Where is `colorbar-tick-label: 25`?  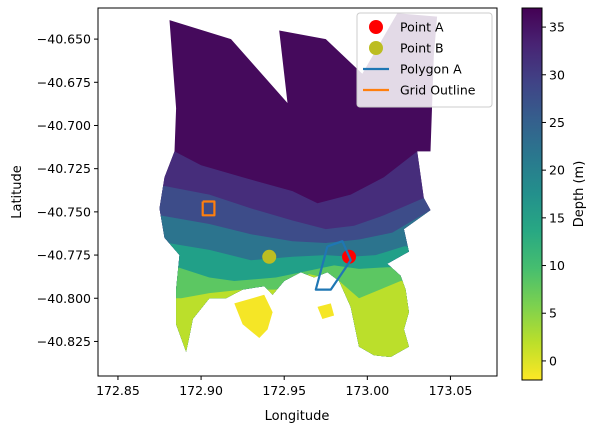 colorbar-tick-label: 25 is located at coordinates (557, 122).